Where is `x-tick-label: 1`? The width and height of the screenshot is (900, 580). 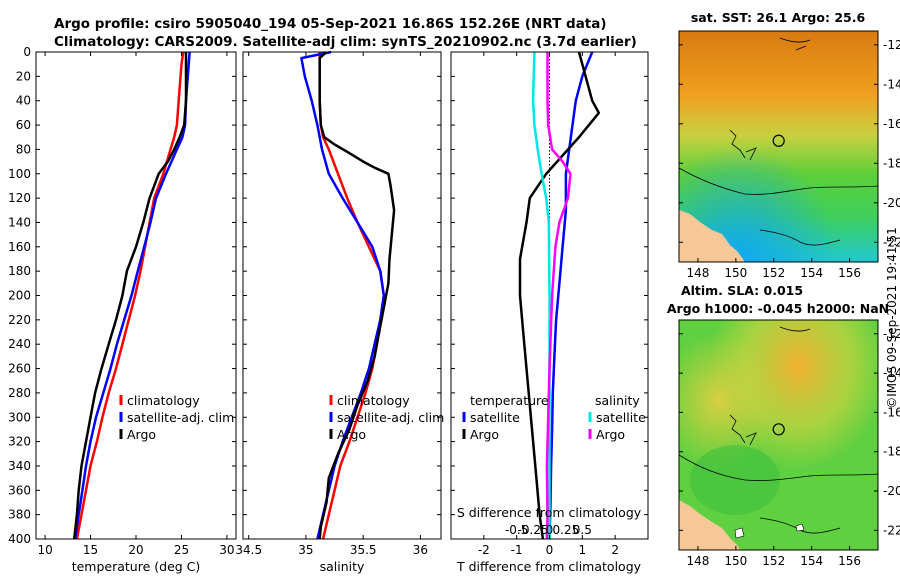 x-tick-label: 1 is located at coordinates (583, 550).